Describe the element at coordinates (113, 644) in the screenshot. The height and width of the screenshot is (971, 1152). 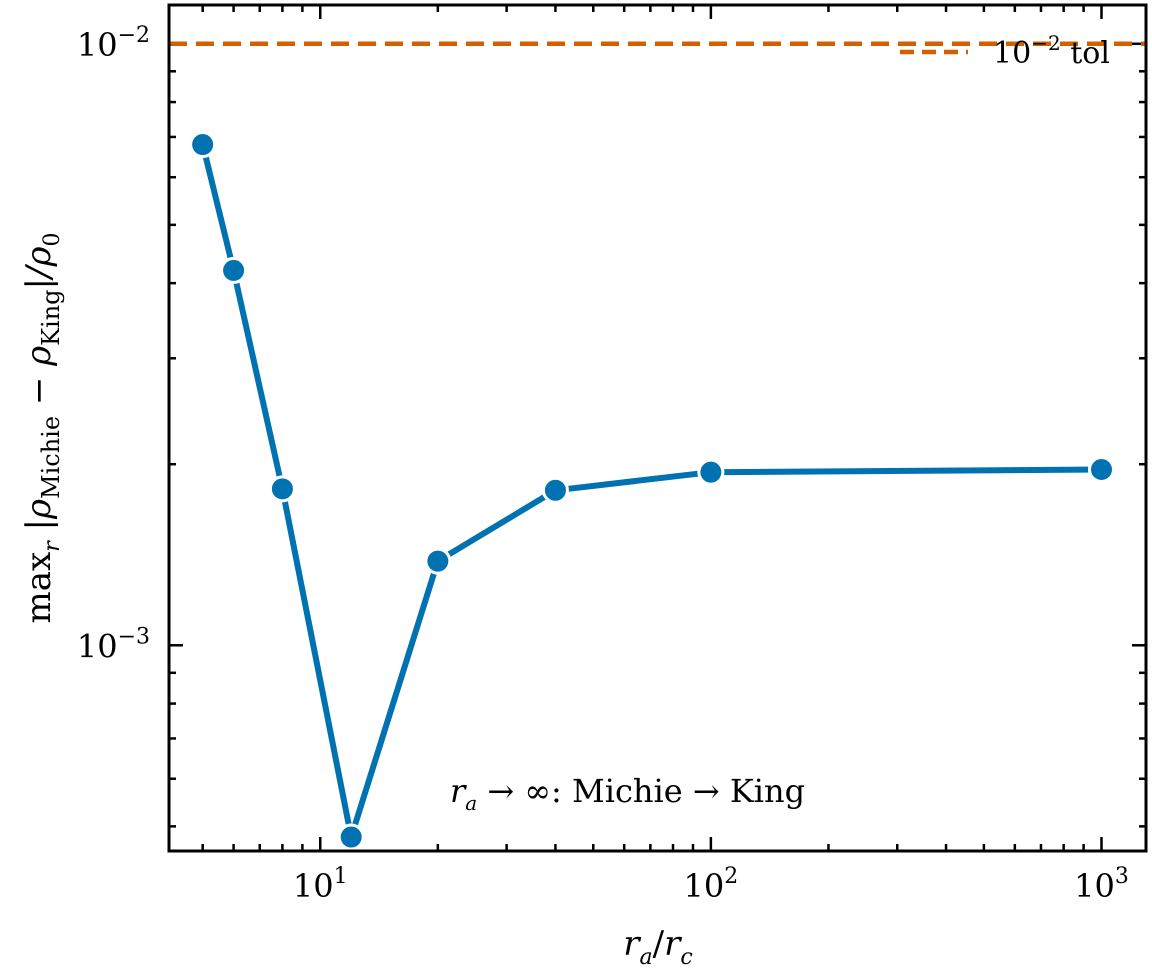
I see `y-tick-label: 10⁻³` at that location.